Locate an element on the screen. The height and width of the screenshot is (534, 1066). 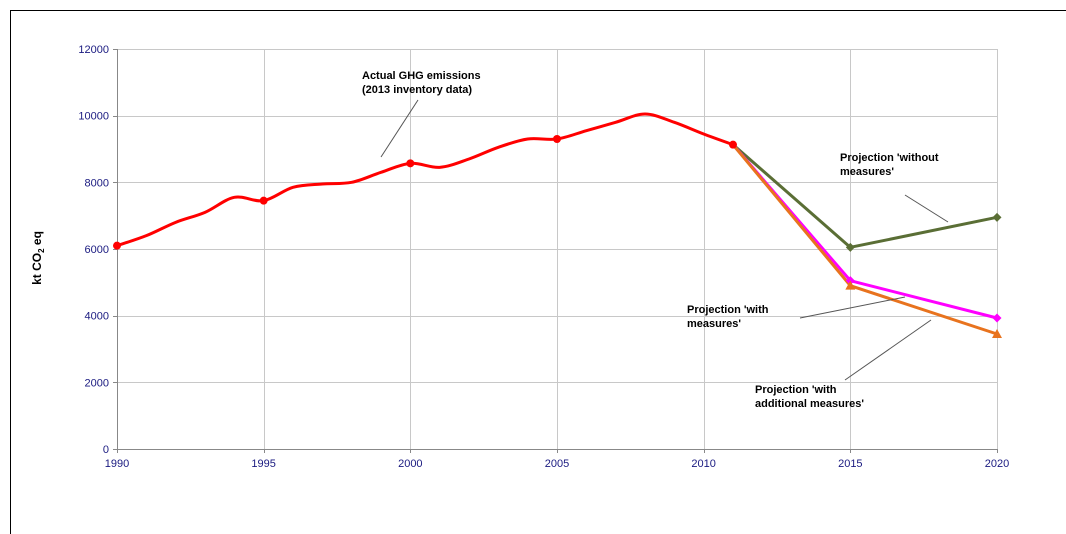
annotation-without: measures' is located at coordinates (867, 172).